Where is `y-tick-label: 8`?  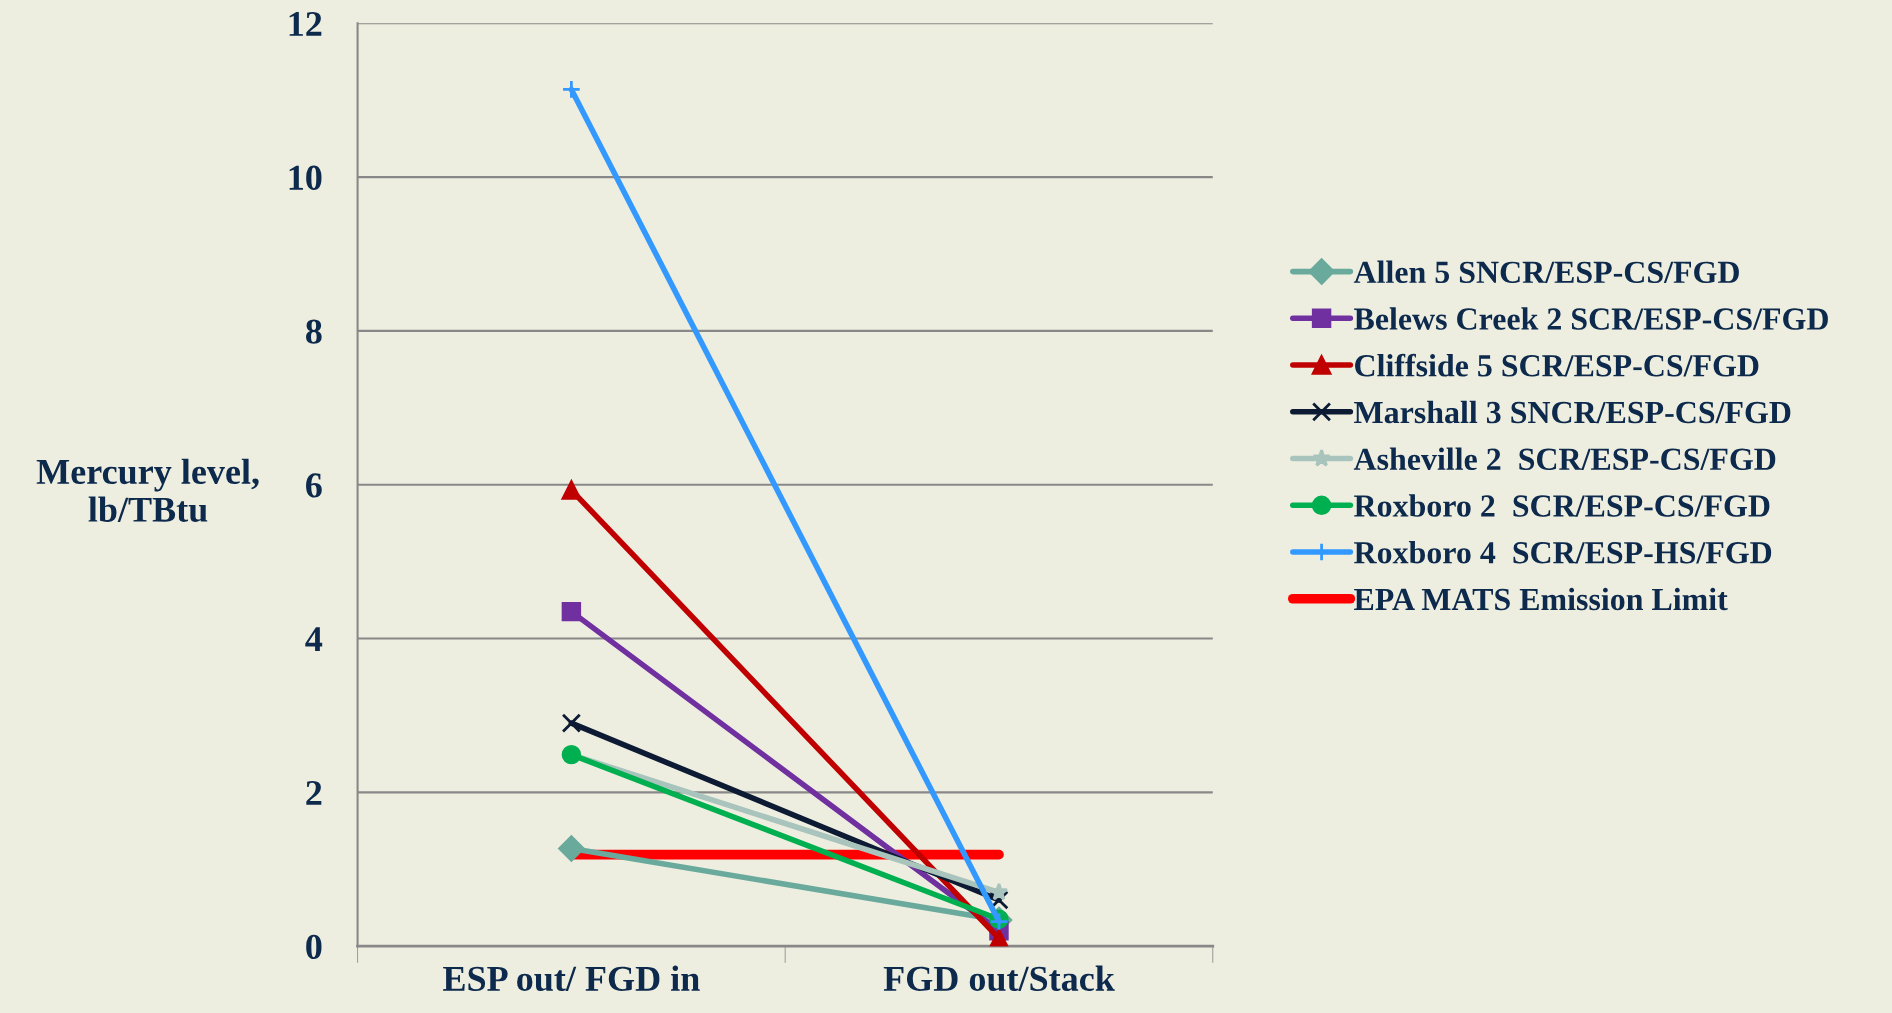 y-tick-label: 8 is located at coordinates (314, 331).